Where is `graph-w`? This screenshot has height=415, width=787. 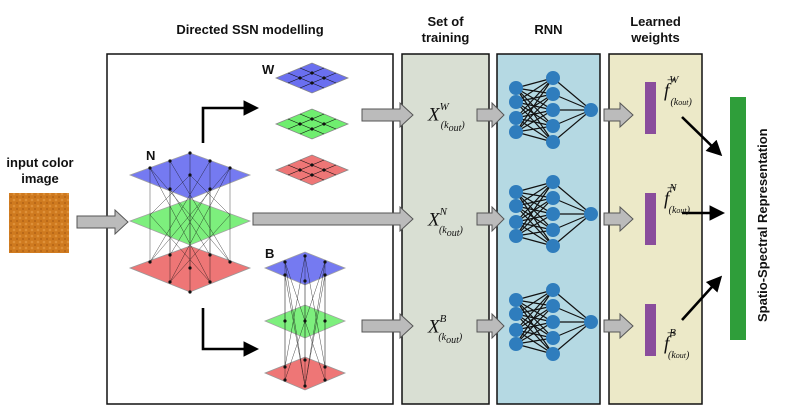 graph-w is located at coordinates (312, 124).